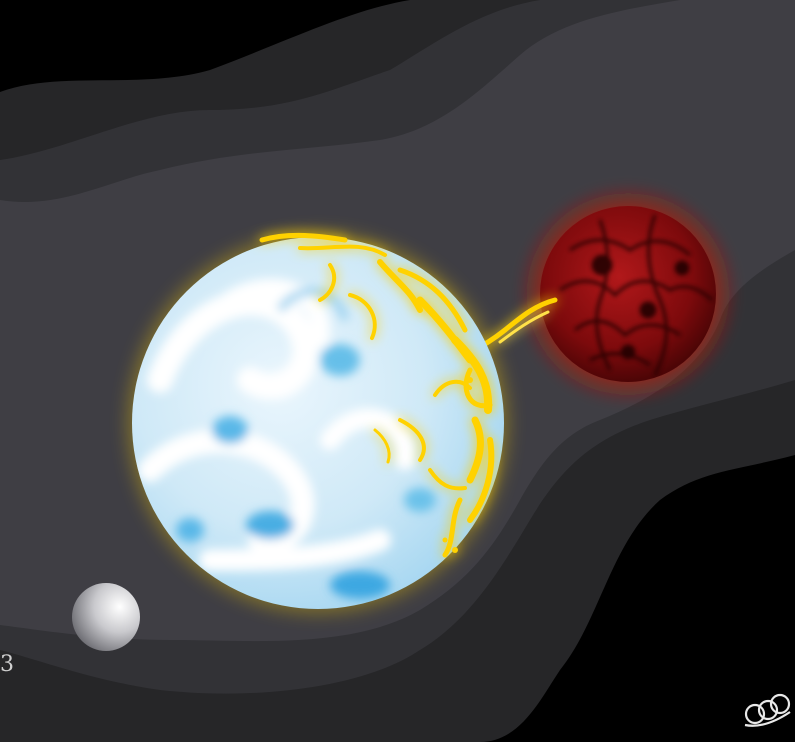 The width and height of the screenshot is (795, 742). I want to click on red-giant-star, so click(628, 294).